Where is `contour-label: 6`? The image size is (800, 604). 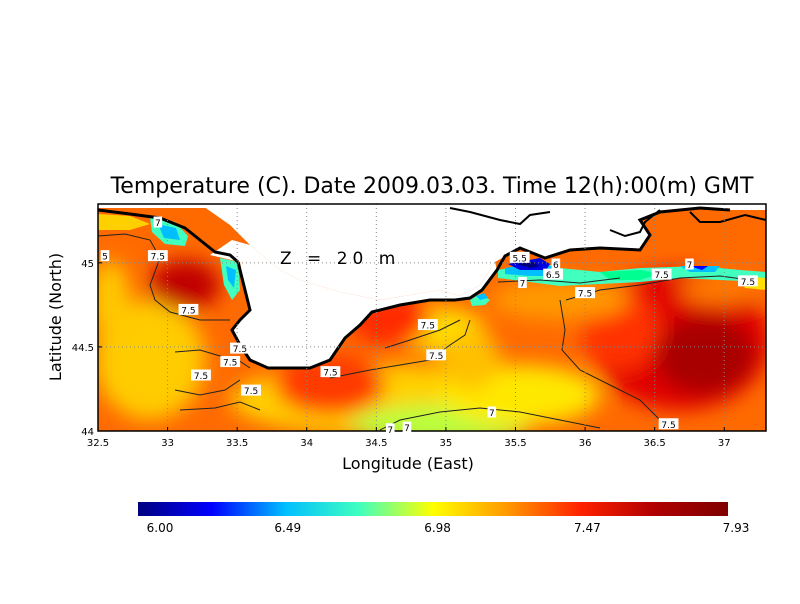
contour-label: 6 is located at coordinates (556, 264).